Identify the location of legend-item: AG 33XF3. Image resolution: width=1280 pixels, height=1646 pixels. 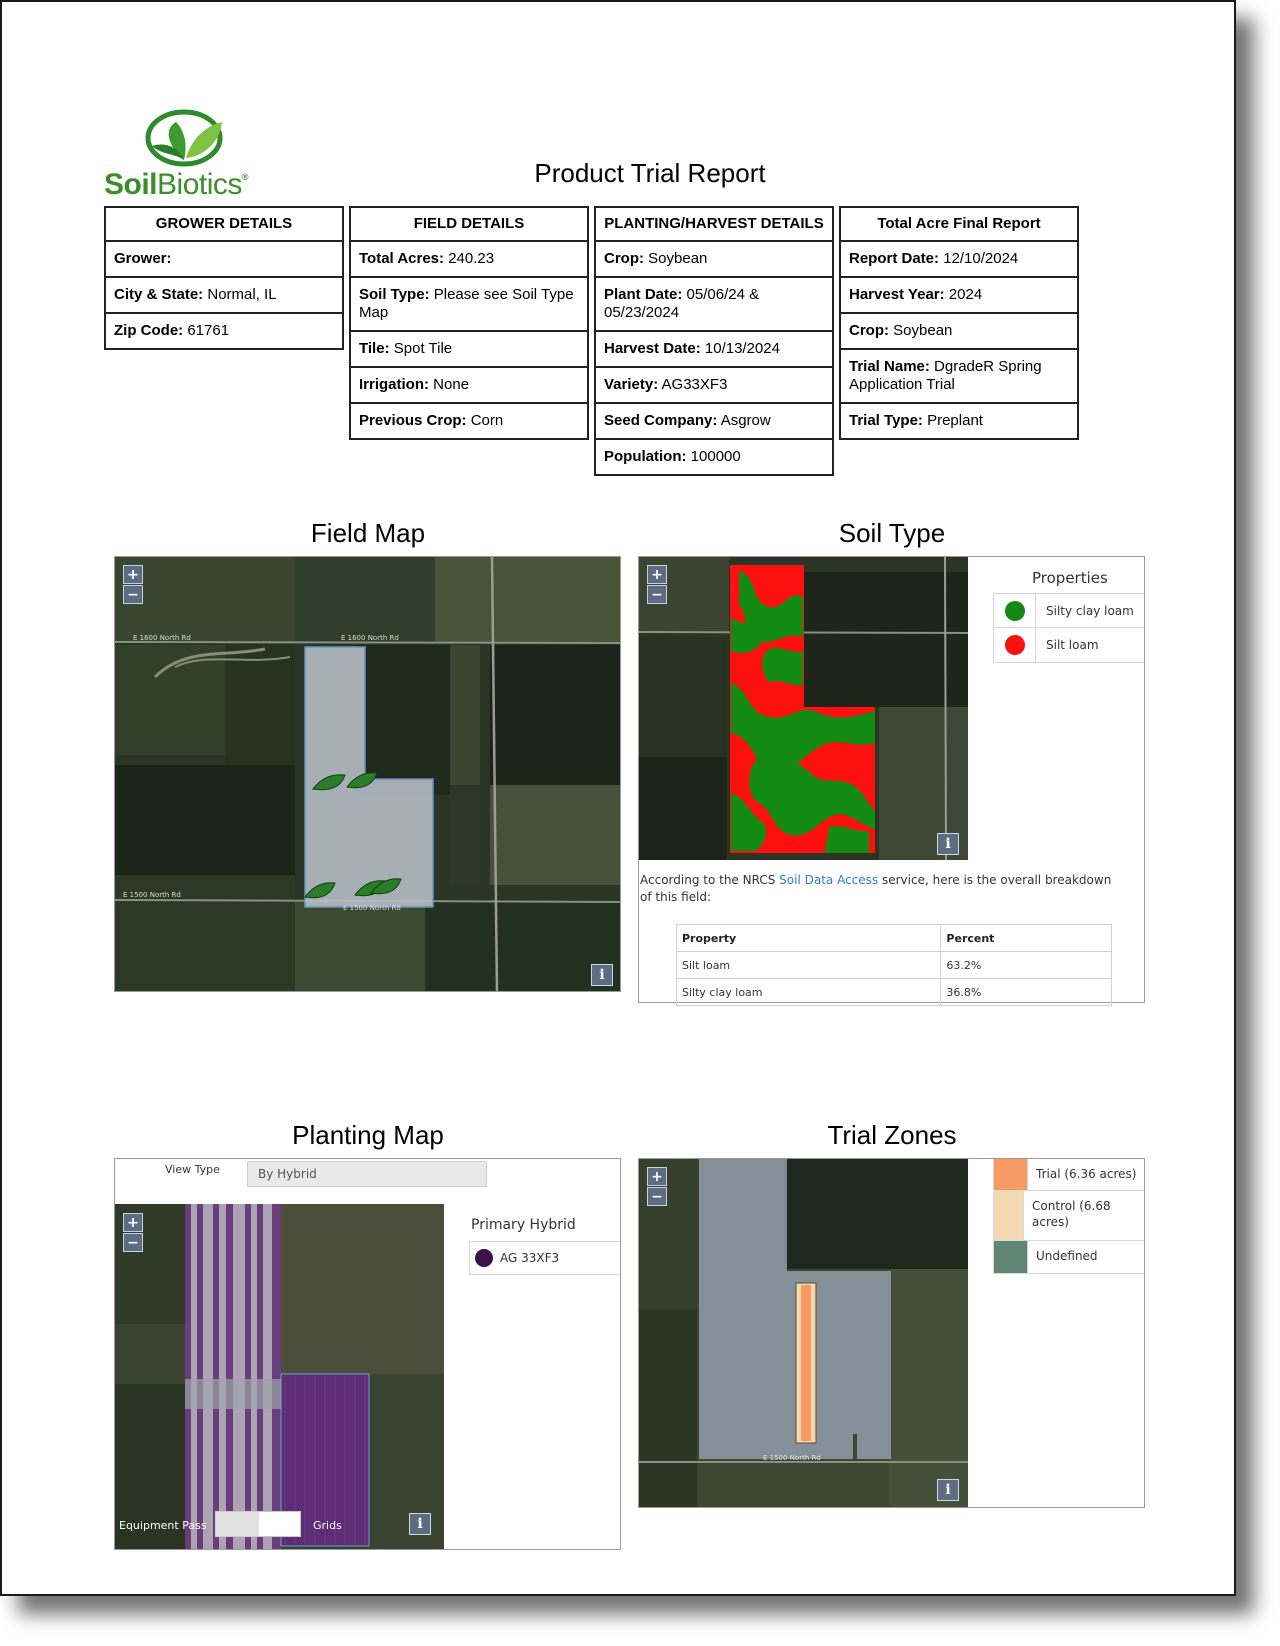
(545, 1258).